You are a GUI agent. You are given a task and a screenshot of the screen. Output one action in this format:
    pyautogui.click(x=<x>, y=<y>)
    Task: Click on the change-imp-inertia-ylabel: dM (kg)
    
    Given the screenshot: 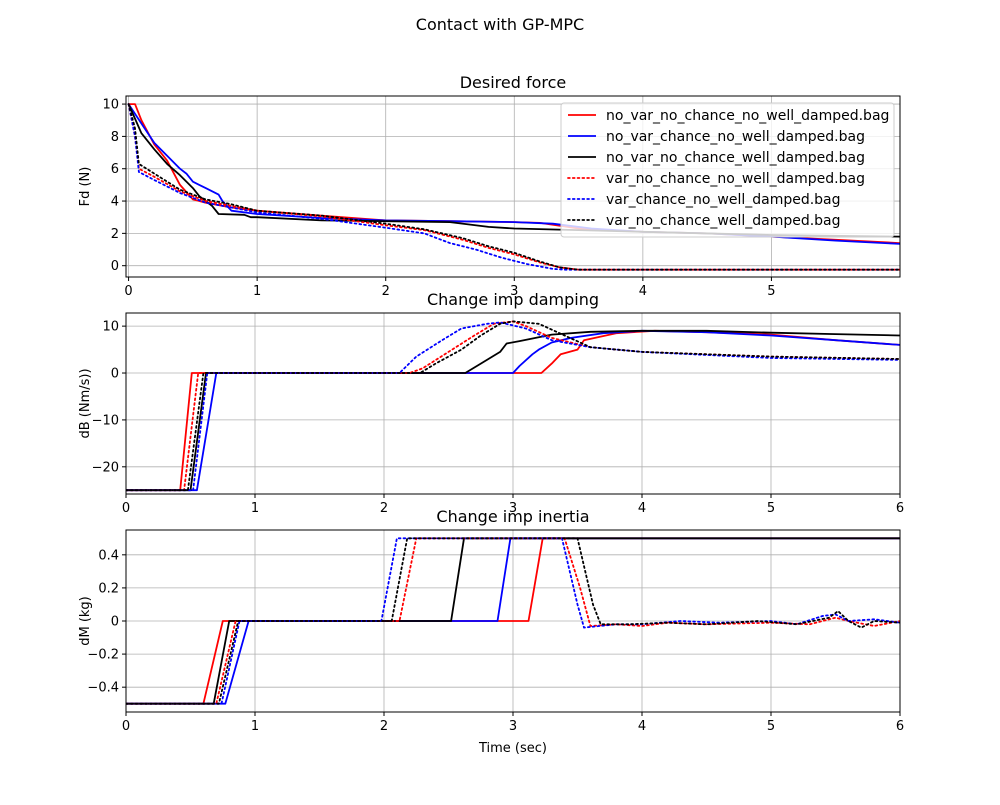 What is the action you would take?
    pyautogui.click(x=85, y=621)
    